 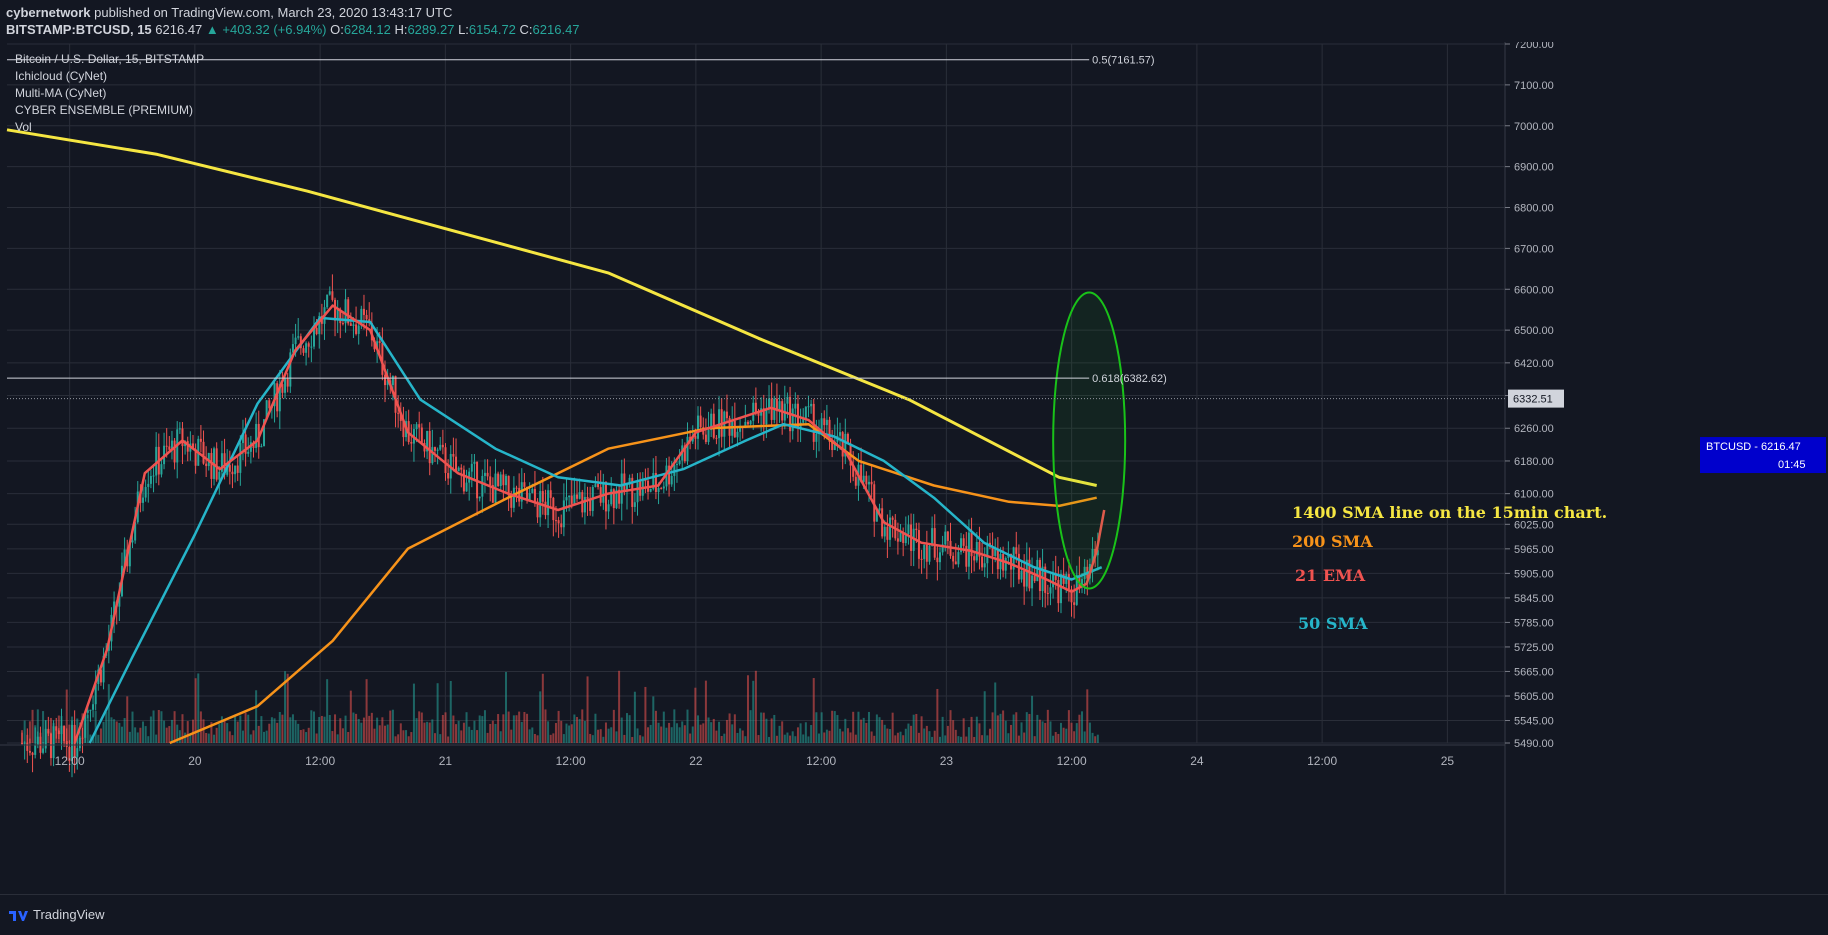 What do you see at coordinates (23, 127) in the screenshot?
I see `legend-indicator: Vol` at bounding box center [23, 127].